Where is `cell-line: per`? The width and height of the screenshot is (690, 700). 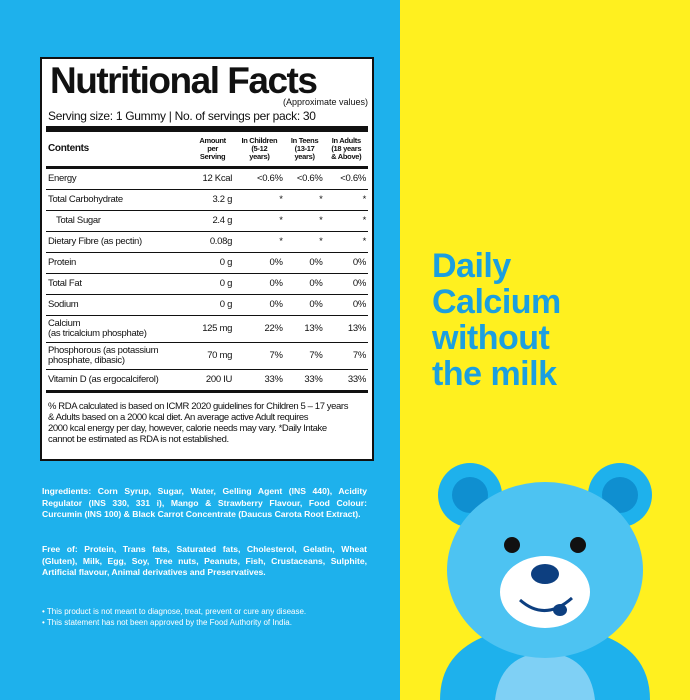 cell-line: per is located at coordinates (212, 148).